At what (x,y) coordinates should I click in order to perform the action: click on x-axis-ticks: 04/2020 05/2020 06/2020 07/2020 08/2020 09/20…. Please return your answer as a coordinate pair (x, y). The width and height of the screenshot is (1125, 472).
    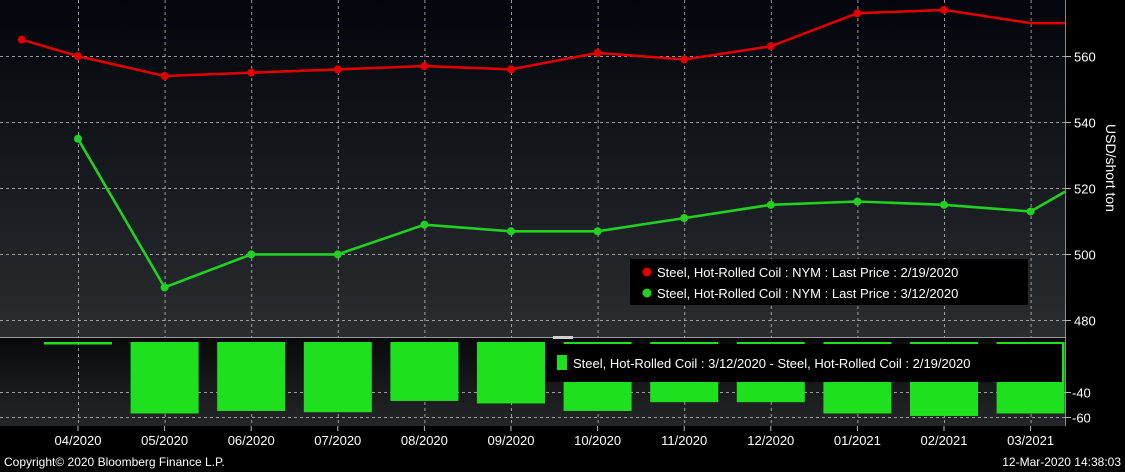
    Looking at the image, I should click on (554, 437).